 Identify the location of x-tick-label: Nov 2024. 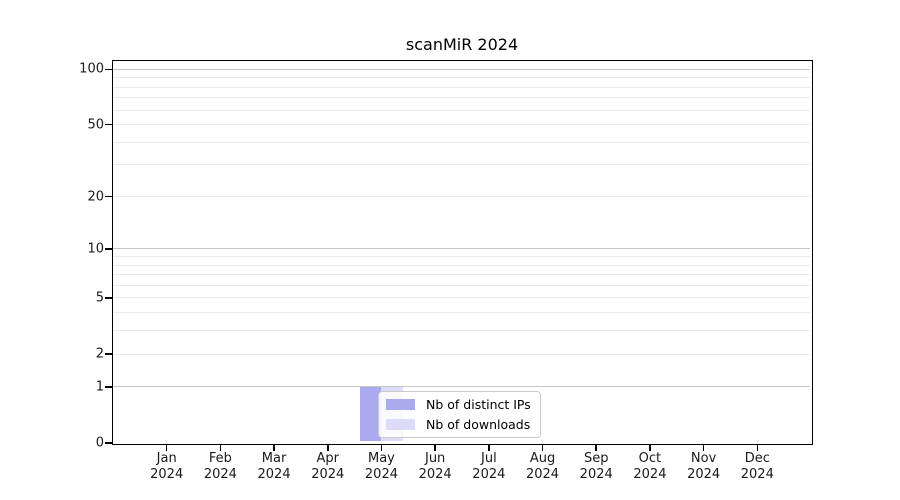
(704, 467).